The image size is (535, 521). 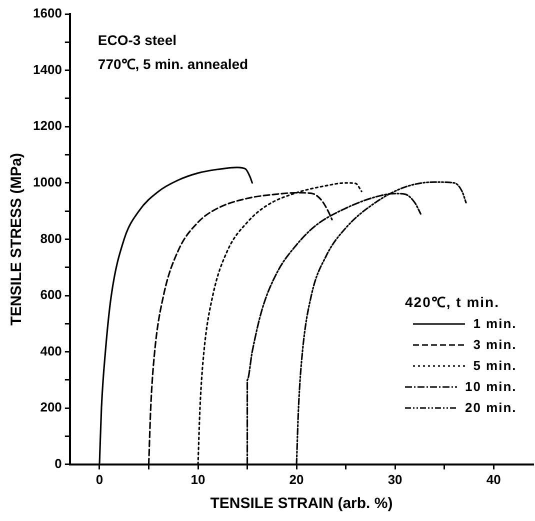 What do you see at coordinates (301, 503) in the screenshot?
I see `x-axis-title: TENSILE STRAIN (arb. %)` at bounding box center [301, 503].